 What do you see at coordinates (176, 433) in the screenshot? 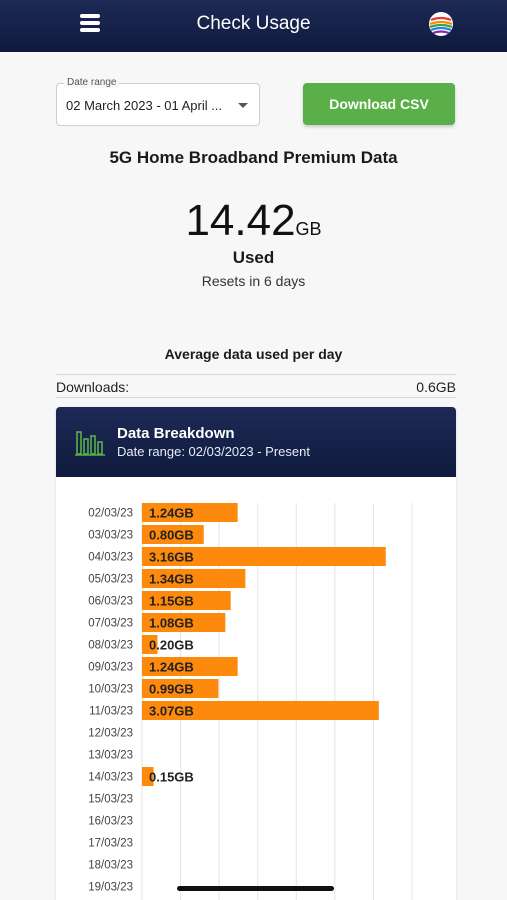
I see `breakdown-title: Data Breakdown` at bounding box center [176, 433].